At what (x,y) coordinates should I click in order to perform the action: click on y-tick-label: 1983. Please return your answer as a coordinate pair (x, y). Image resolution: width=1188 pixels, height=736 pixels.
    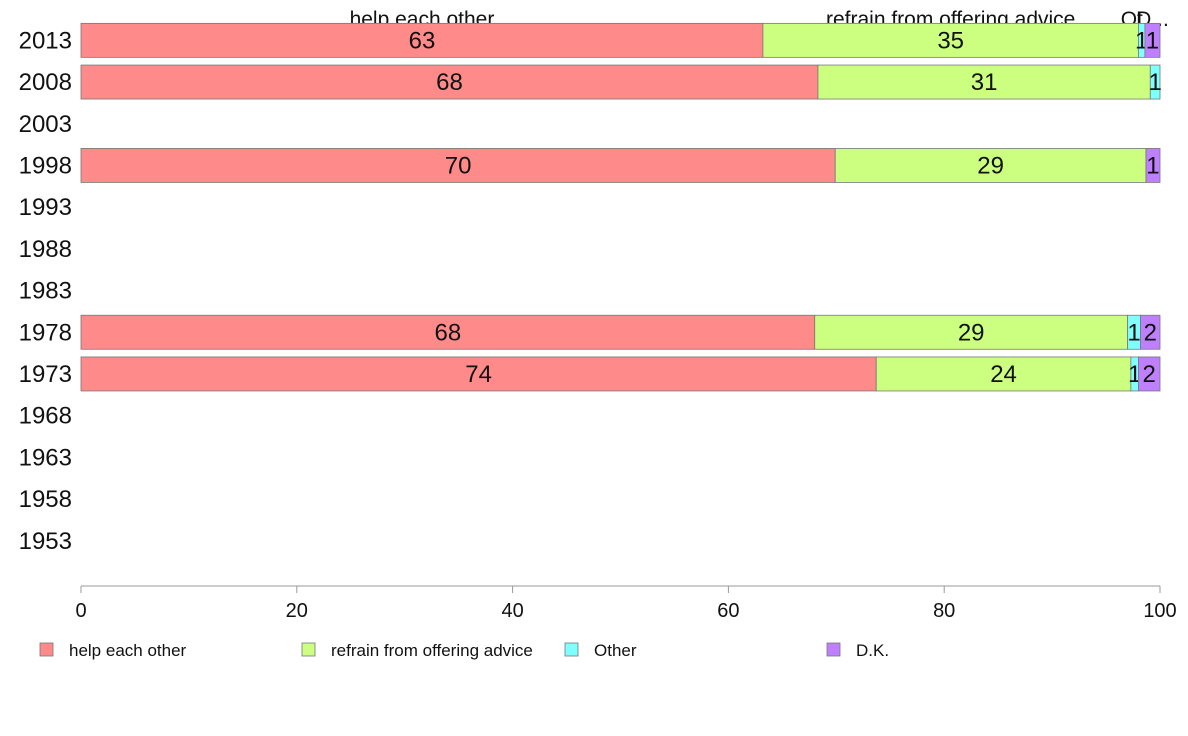
    Looking at the image, I should click on (45, 291).